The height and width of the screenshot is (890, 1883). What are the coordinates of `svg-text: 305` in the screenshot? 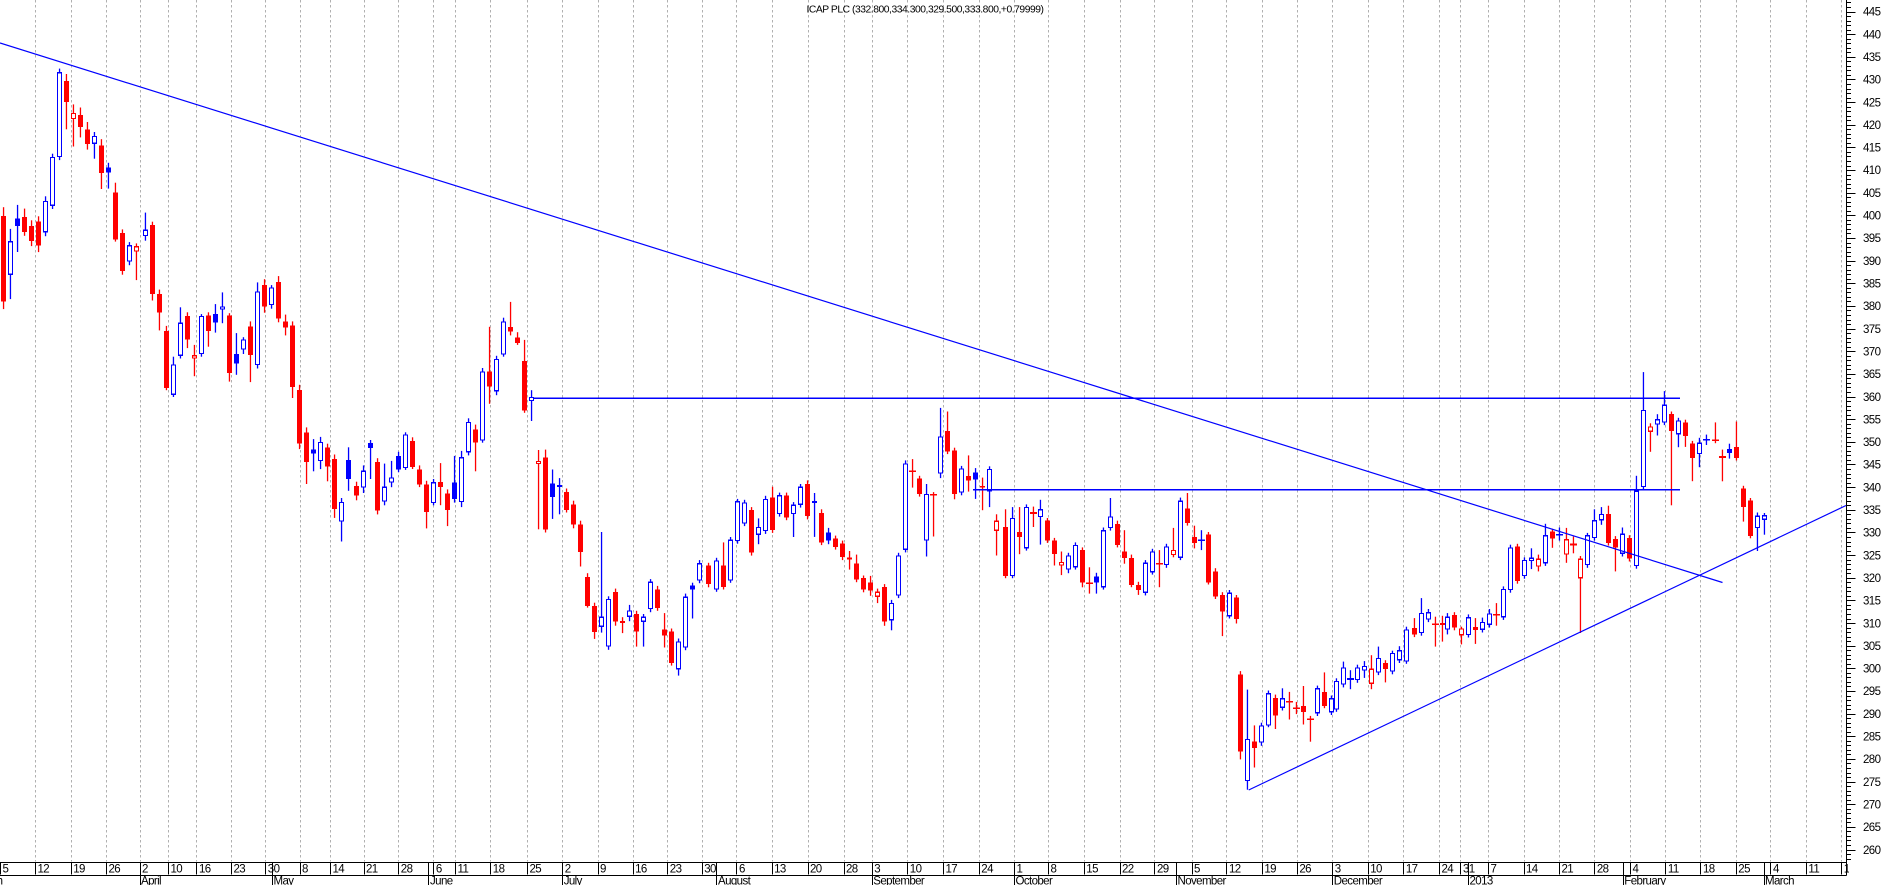 It's located at (1872, 647).